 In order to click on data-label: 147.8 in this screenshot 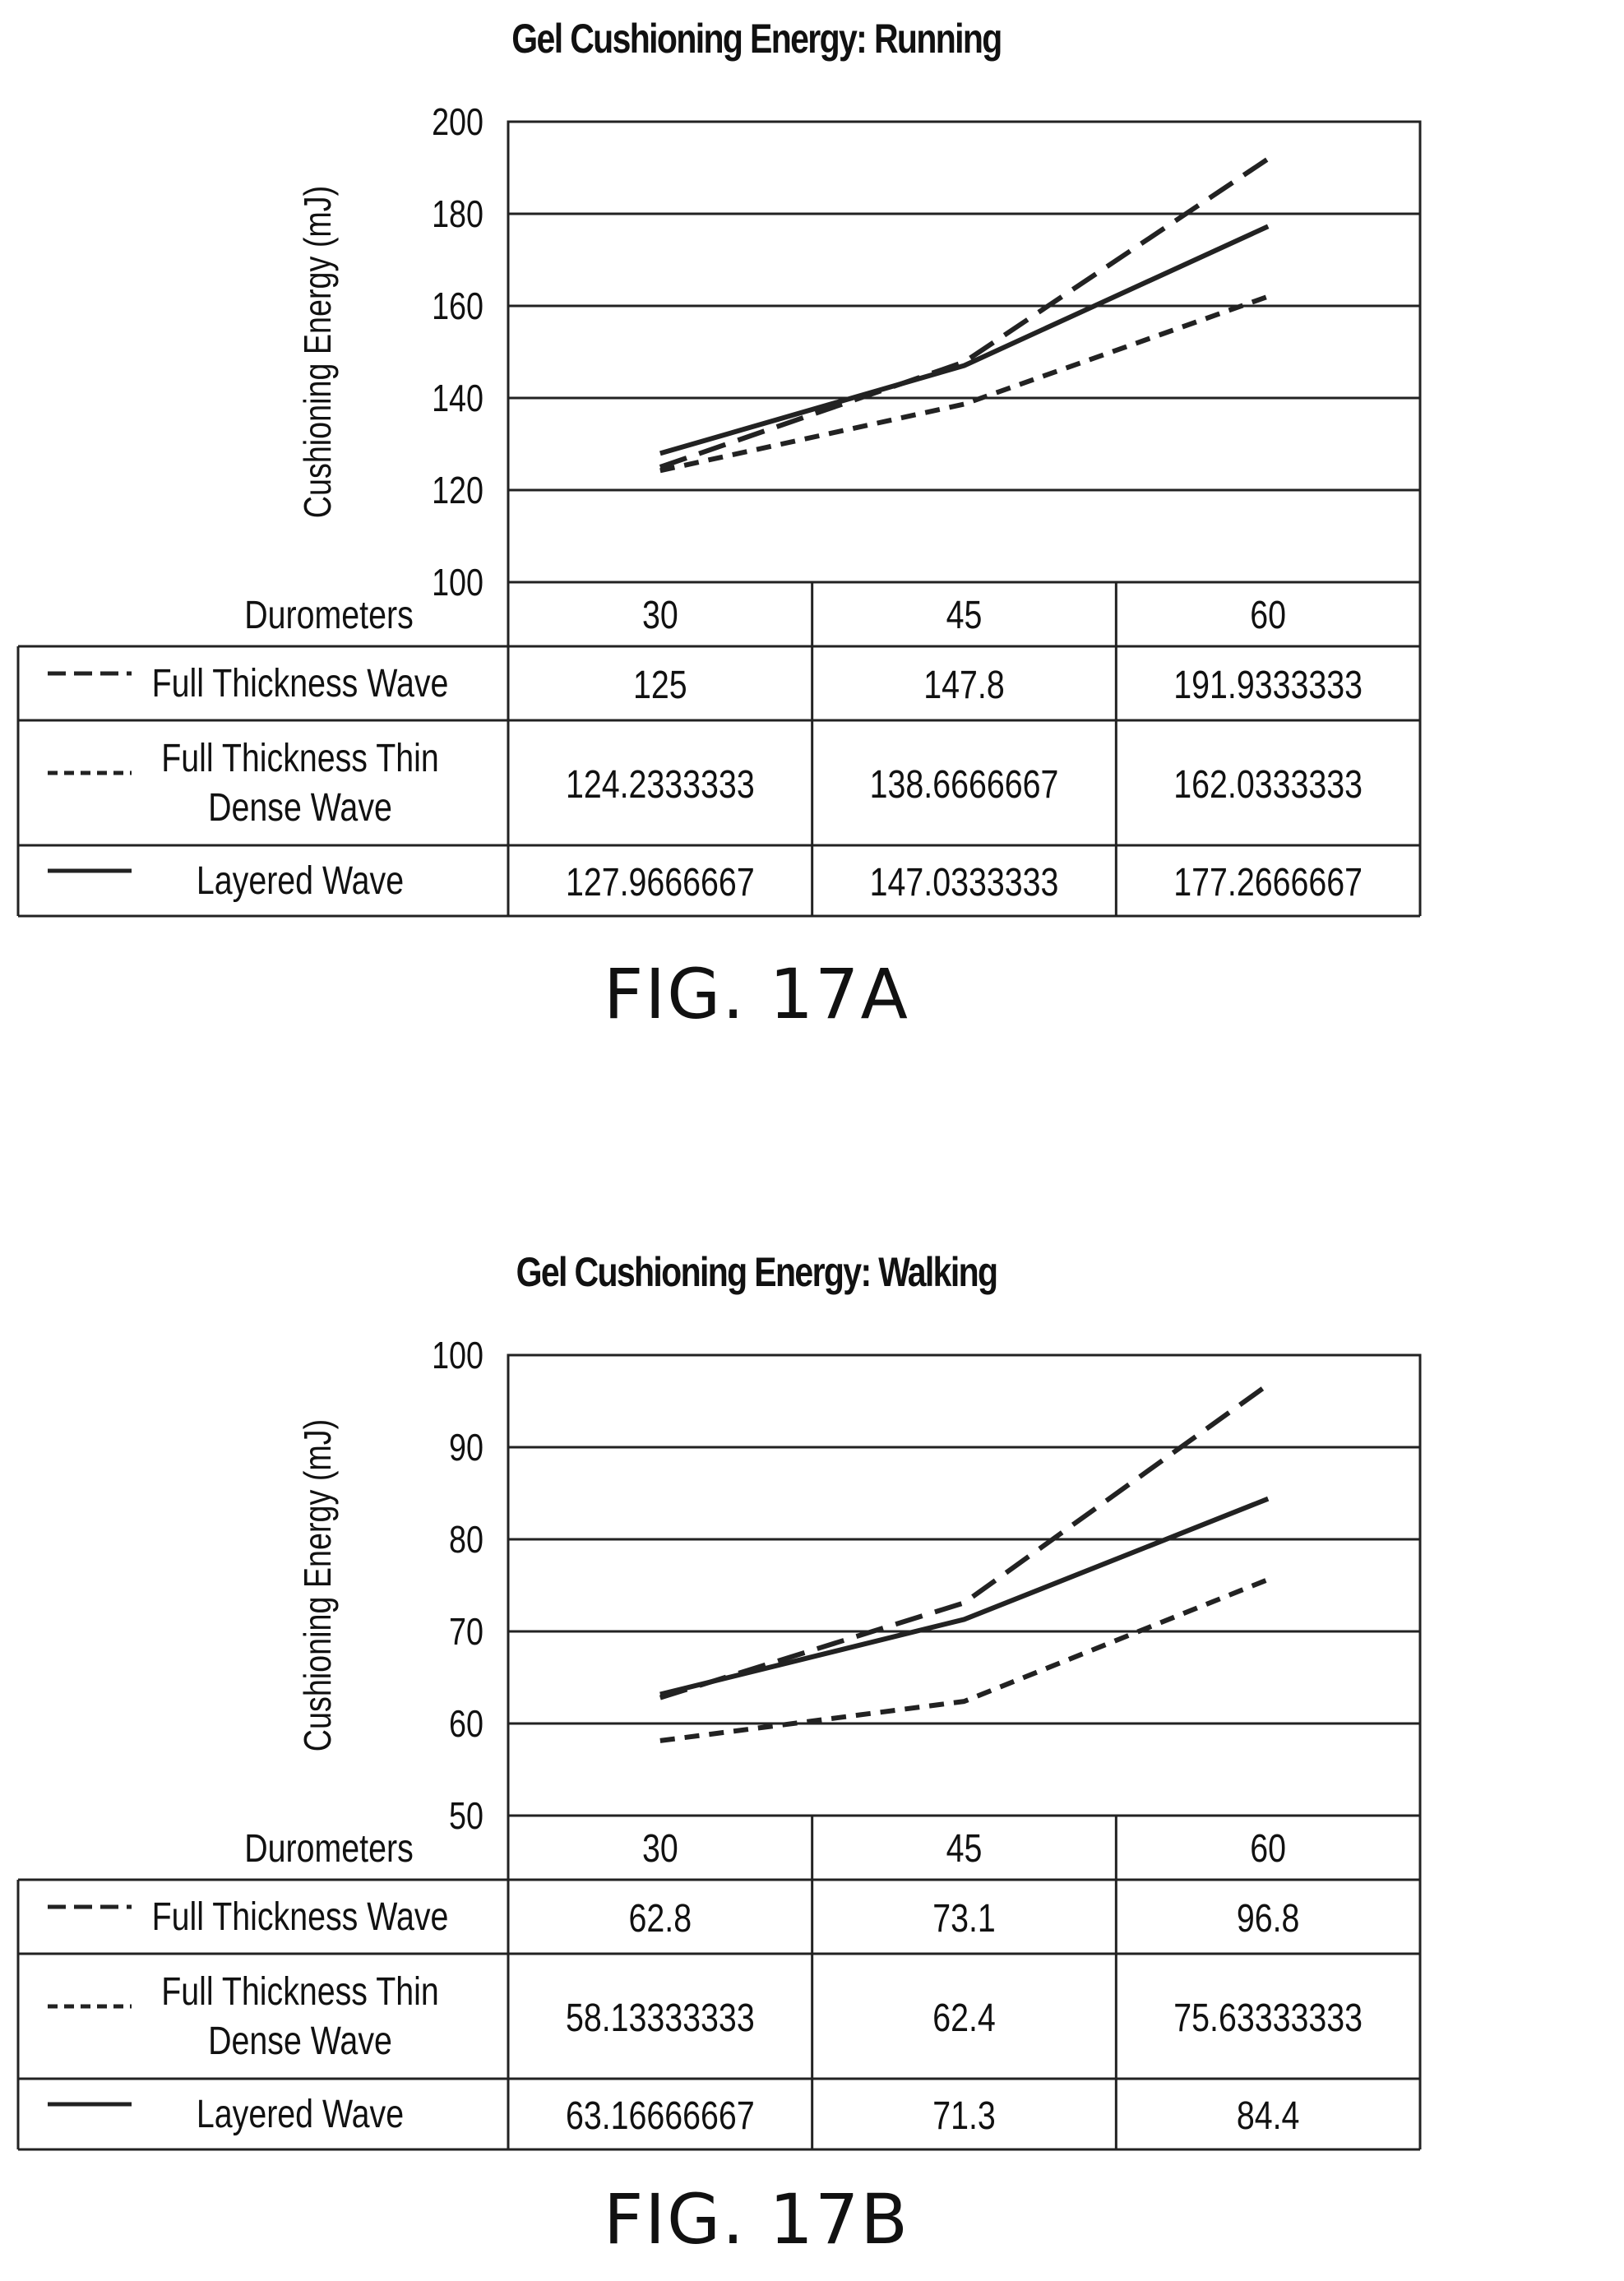, I will do `click(963, 685)`.